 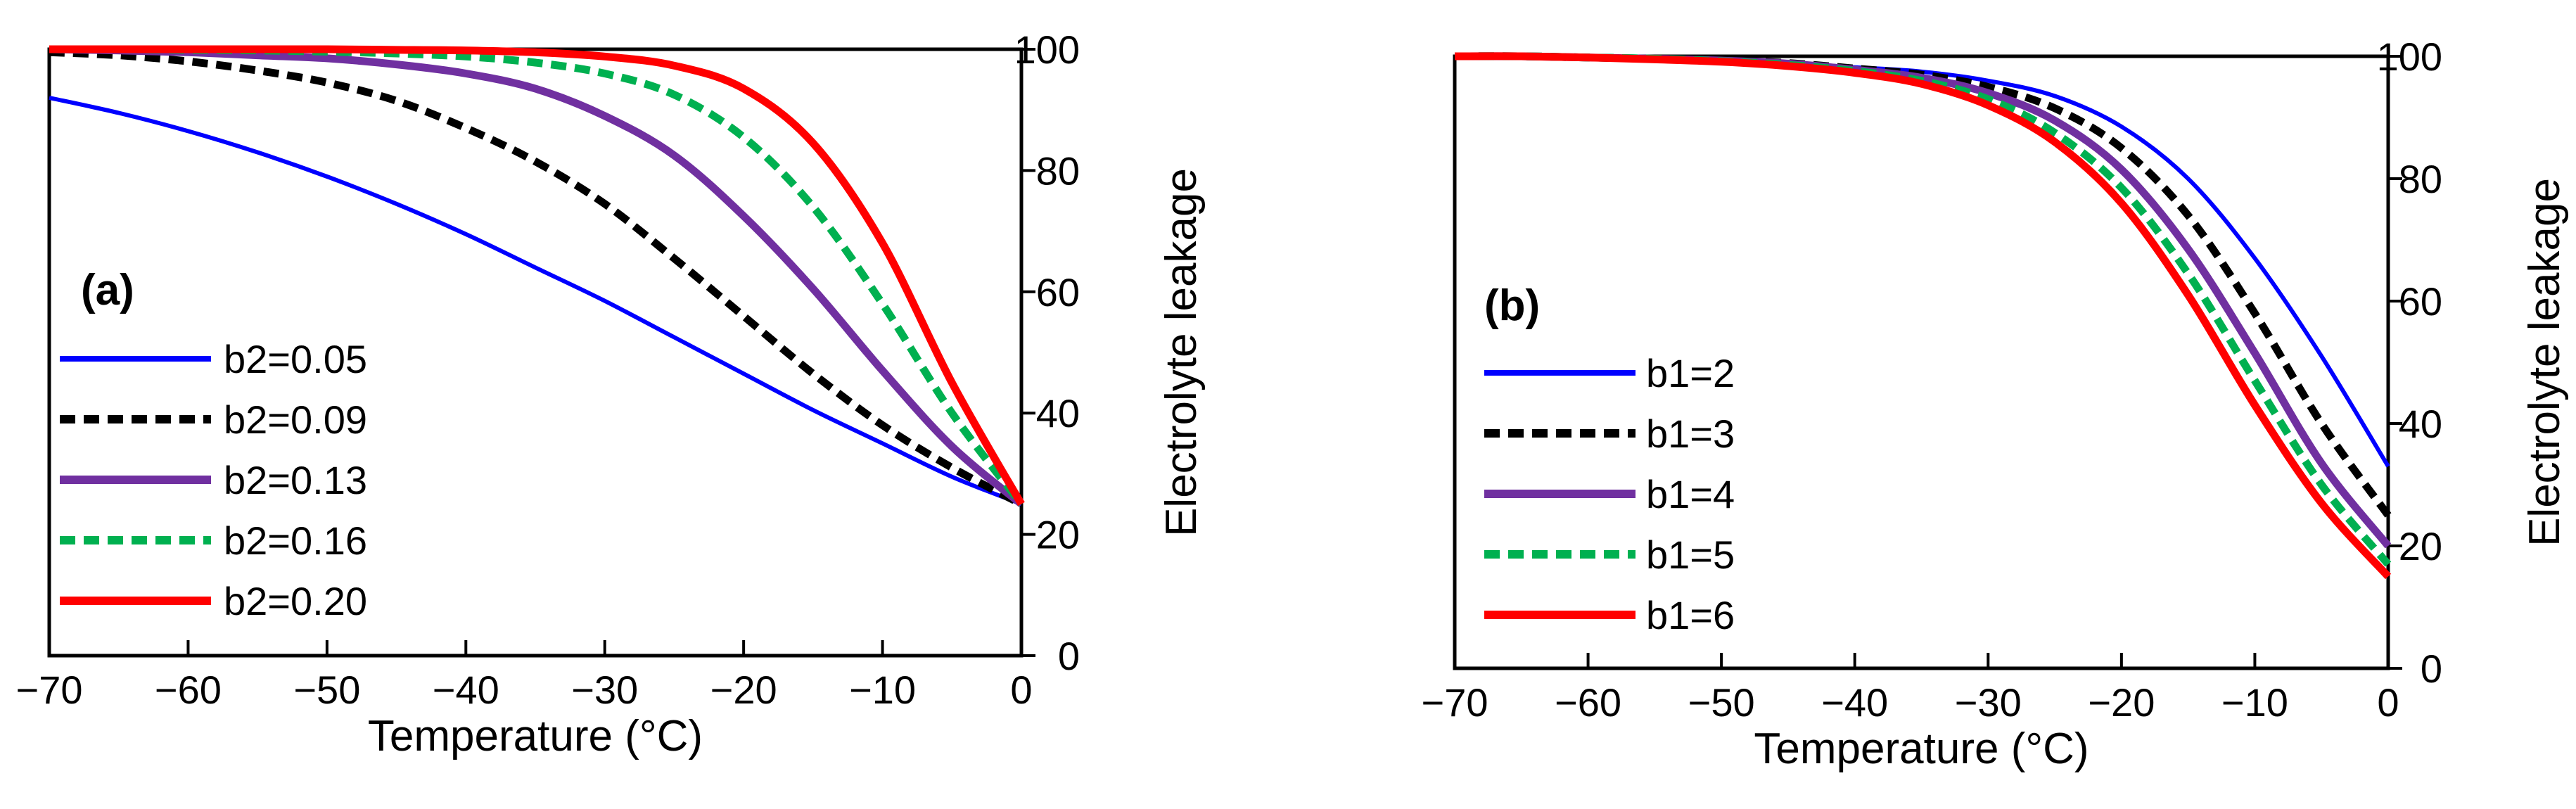 I want to click on legend-label: b2=0.09, so click(x=295, y=419).